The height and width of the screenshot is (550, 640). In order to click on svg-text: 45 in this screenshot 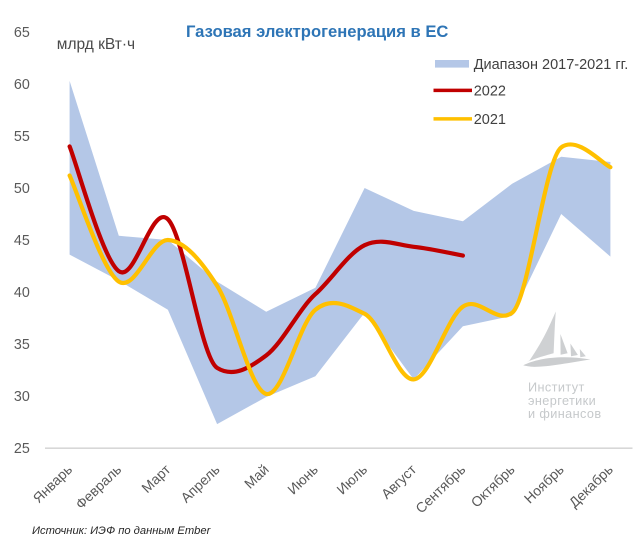, I will do `click(22, 241)`.